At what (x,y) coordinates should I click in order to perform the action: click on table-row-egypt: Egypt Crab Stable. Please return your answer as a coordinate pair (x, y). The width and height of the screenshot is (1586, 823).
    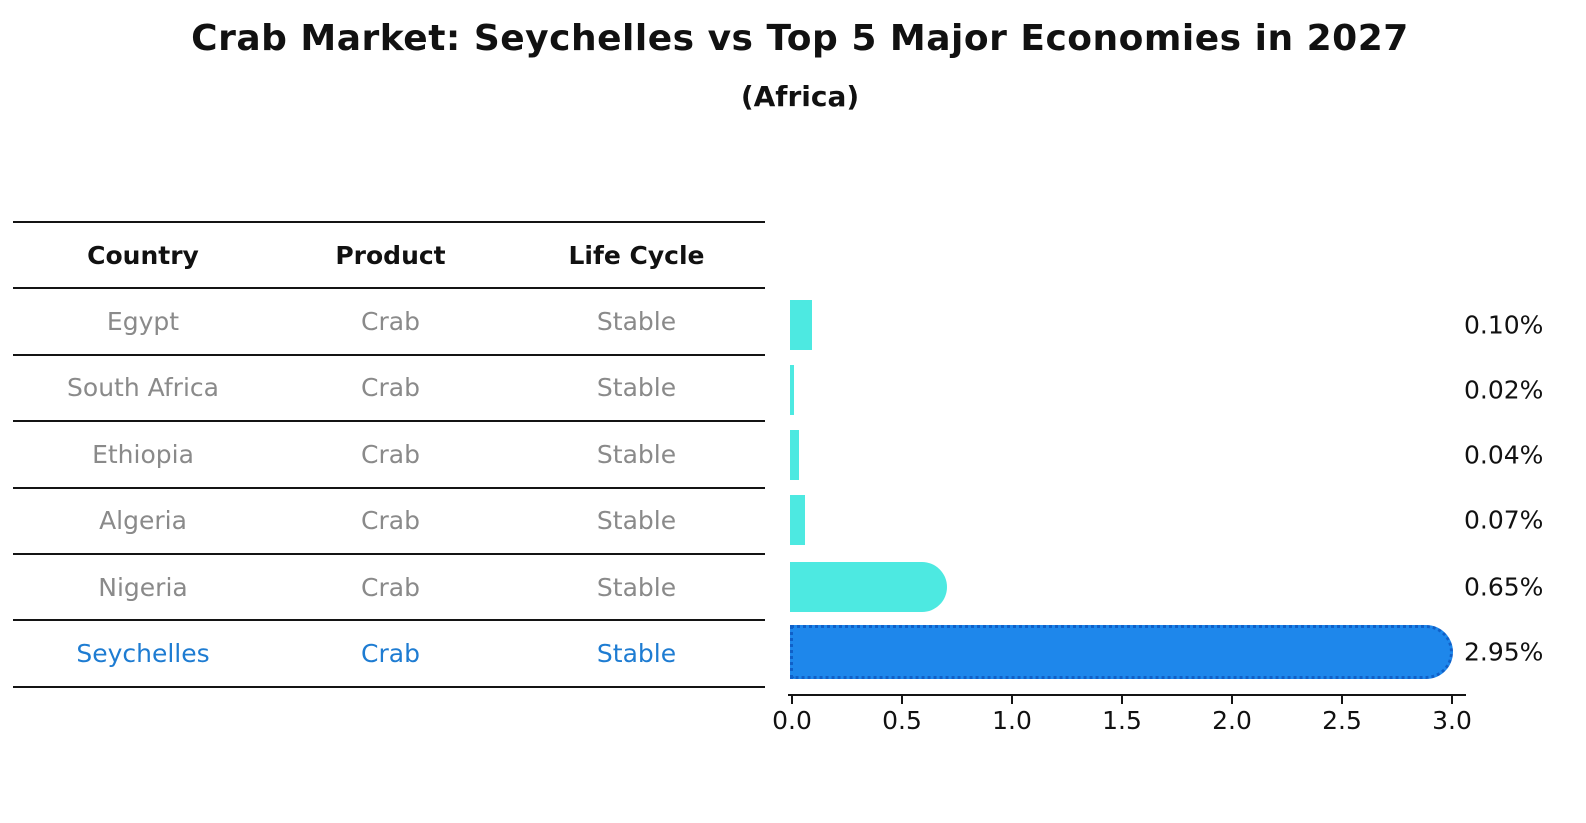
    Looking at the image, I should click on (389, 320).